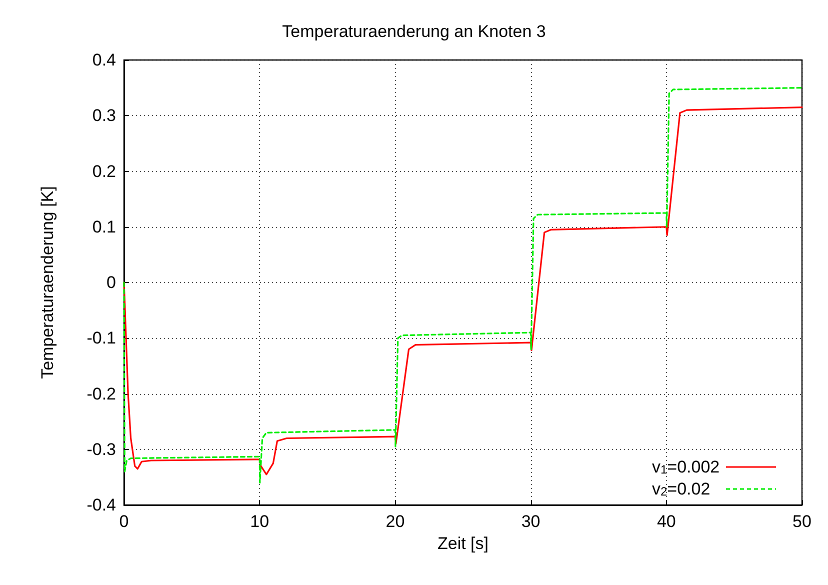 The height and width of the screenshot is (585, 828). Describe the element at coordinates (101, 505) in the screenshot. I see `y-tick-label: -0.4` at that location.